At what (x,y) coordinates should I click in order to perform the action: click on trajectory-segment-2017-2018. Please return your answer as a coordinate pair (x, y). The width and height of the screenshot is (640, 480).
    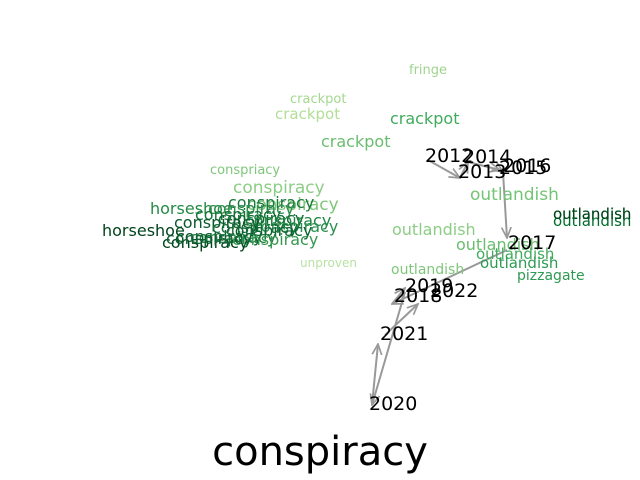
    Looking at the image, I should click on (450, 277).